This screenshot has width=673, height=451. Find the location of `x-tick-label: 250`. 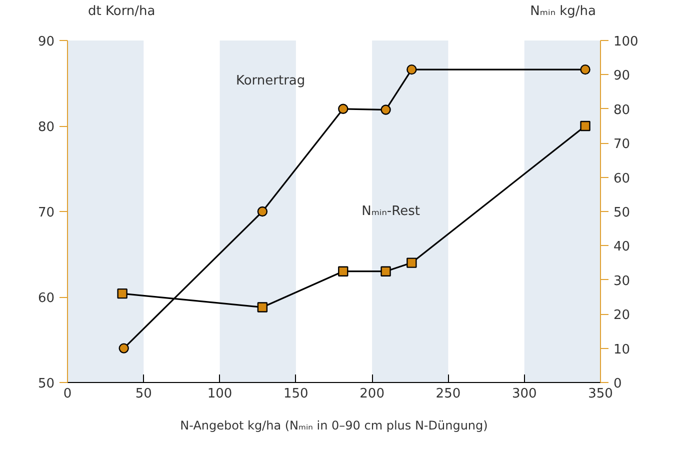

x-tick-label: 250 is located at coordinates (448, 394).